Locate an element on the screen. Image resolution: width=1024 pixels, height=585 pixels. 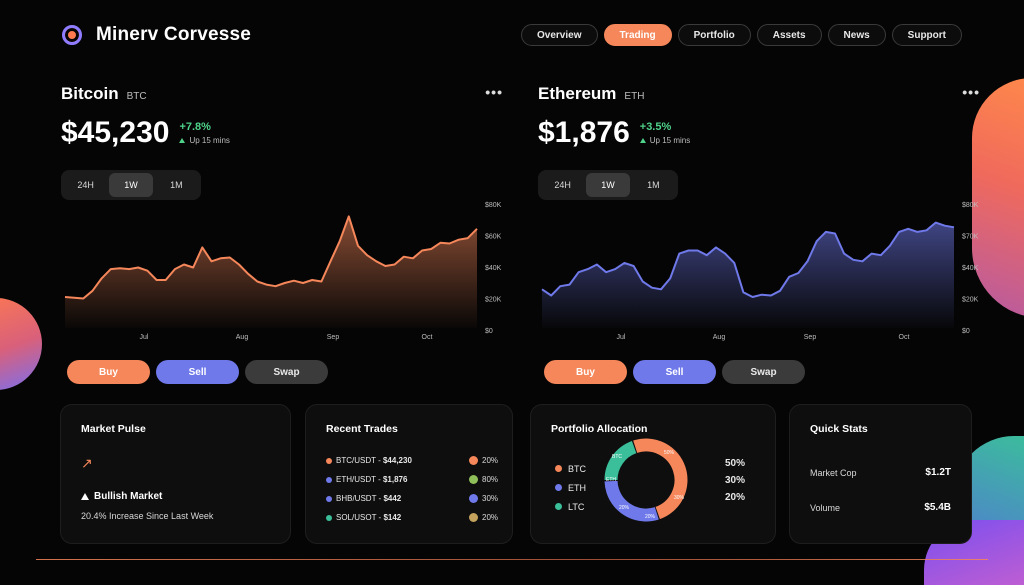
nav-portfolio: Portfolio is located at coordinates (714, 35).